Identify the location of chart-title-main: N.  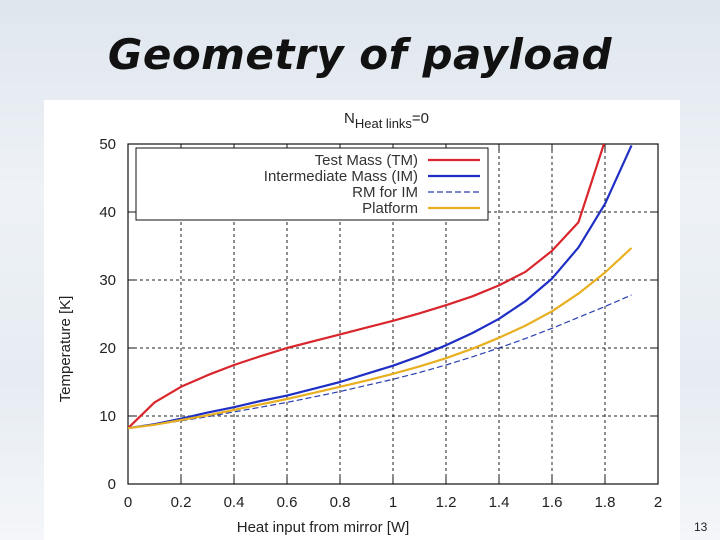
(349, 118).